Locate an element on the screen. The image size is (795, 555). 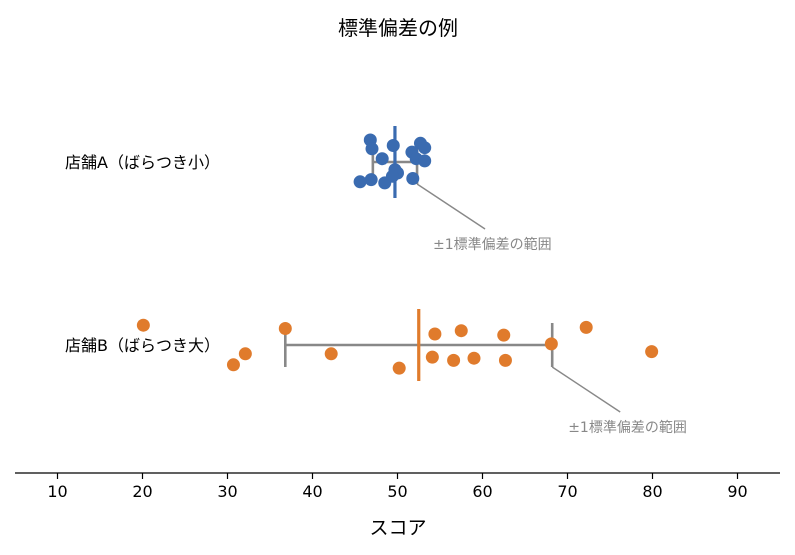
x-axis: 10 20 30 40 50 60 70 80 90 is located at coordinates (397, 486).